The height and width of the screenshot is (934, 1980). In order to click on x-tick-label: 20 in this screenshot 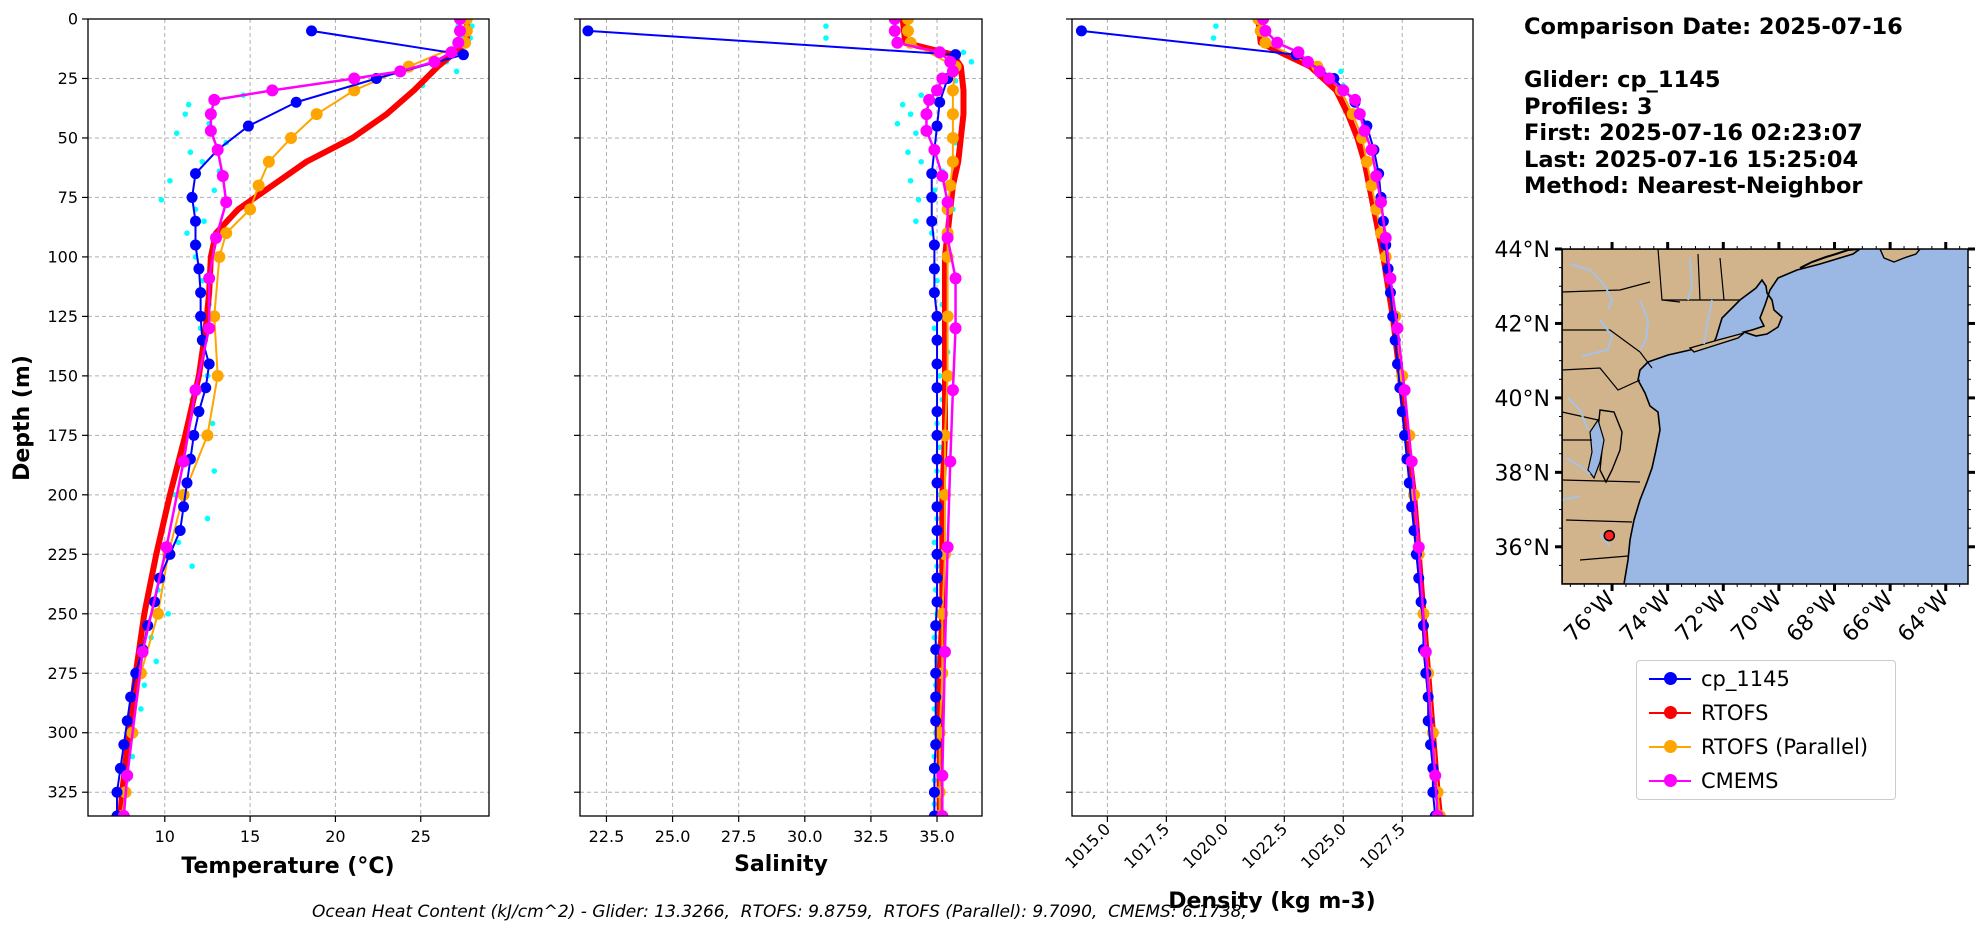, I will do `click(335, 836)`.